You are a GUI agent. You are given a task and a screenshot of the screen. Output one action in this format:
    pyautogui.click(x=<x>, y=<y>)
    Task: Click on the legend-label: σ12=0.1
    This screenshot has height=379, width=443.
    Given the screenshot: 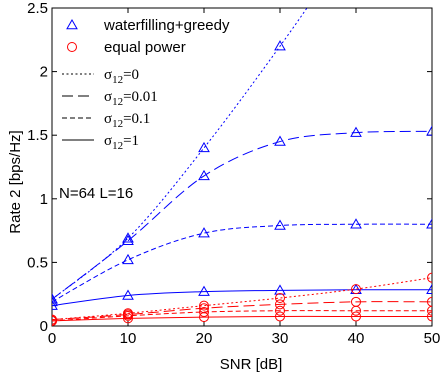 What is the action you would take?
    pyautogui.click(x=127, y=120)
    